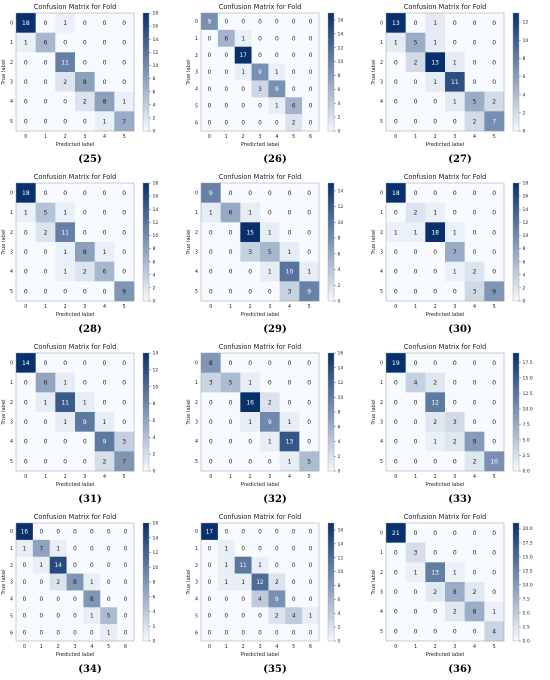 The image size is (550, 680). I want to click on x-tick-label: 5, so click(309, 477).